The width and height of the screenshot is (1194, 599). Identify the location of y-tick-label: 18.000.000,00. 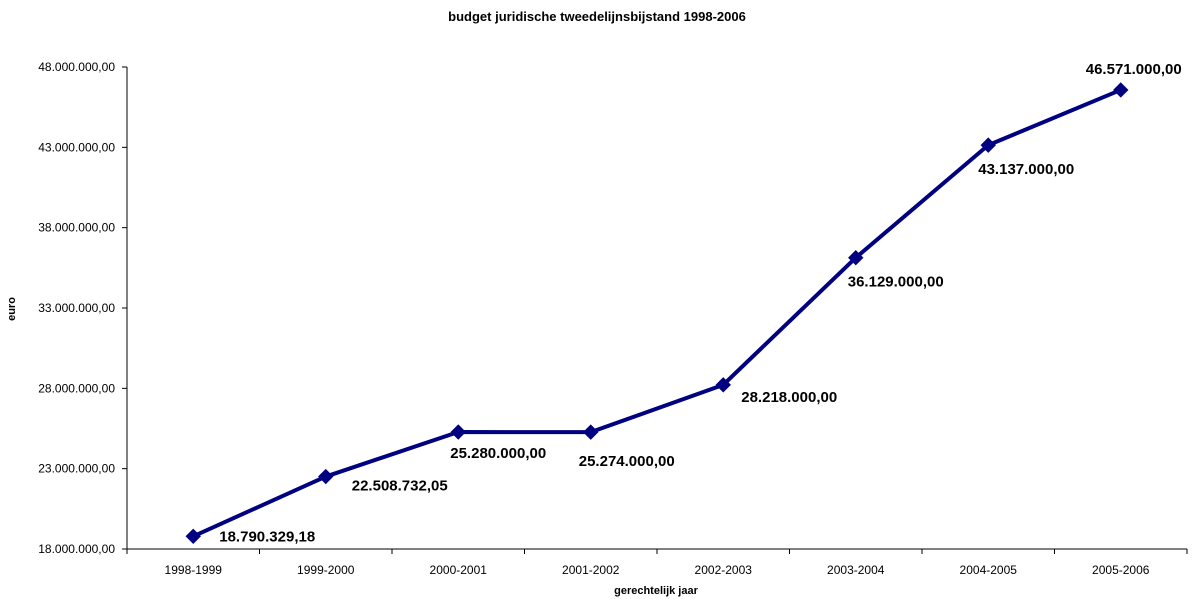
(76, 549).